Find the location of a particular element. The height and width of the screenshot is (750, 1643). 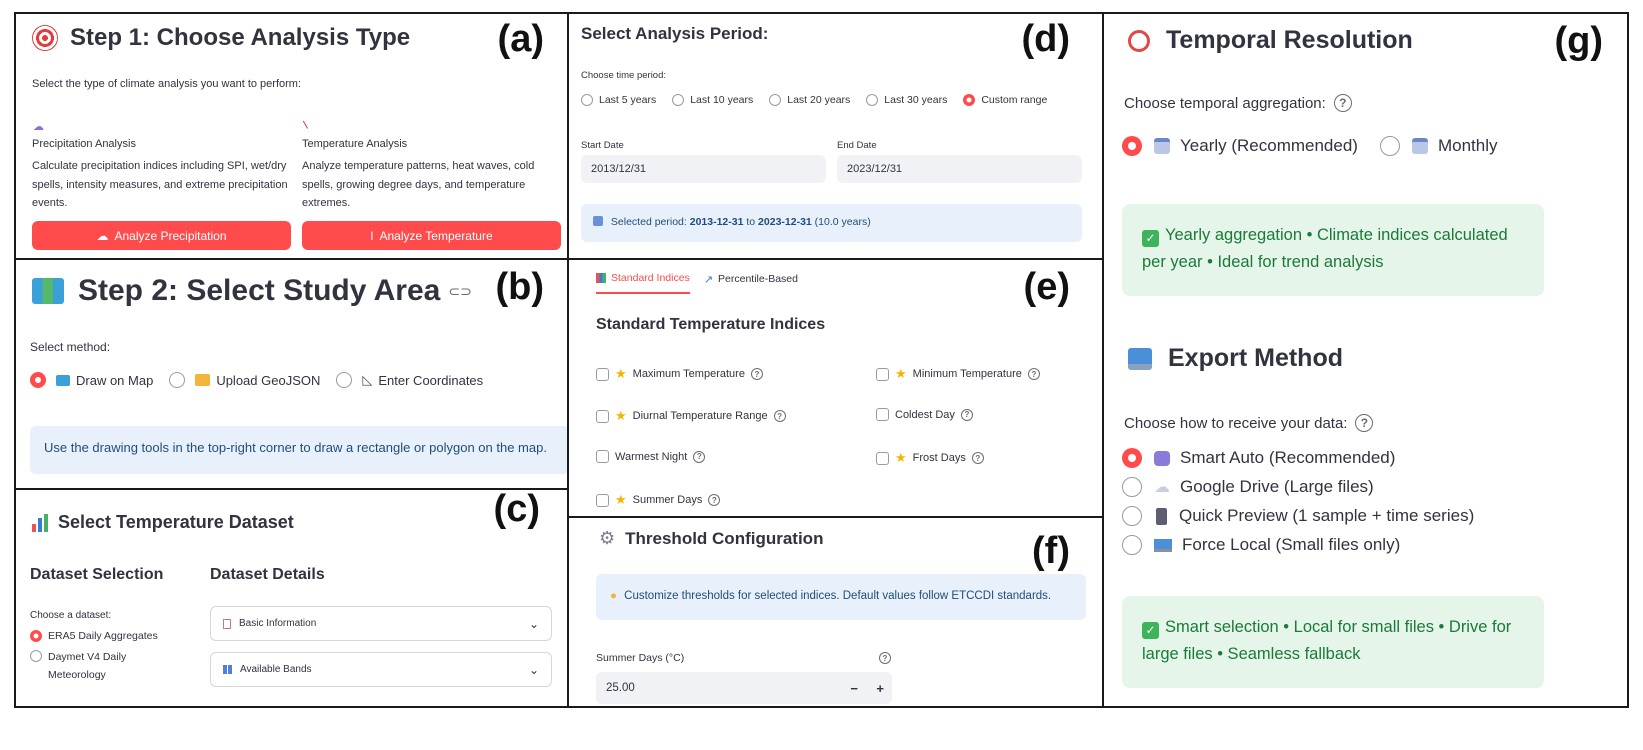

step1-title: Step 1: Choose Analysis Type is located at coordinates (240, 37).